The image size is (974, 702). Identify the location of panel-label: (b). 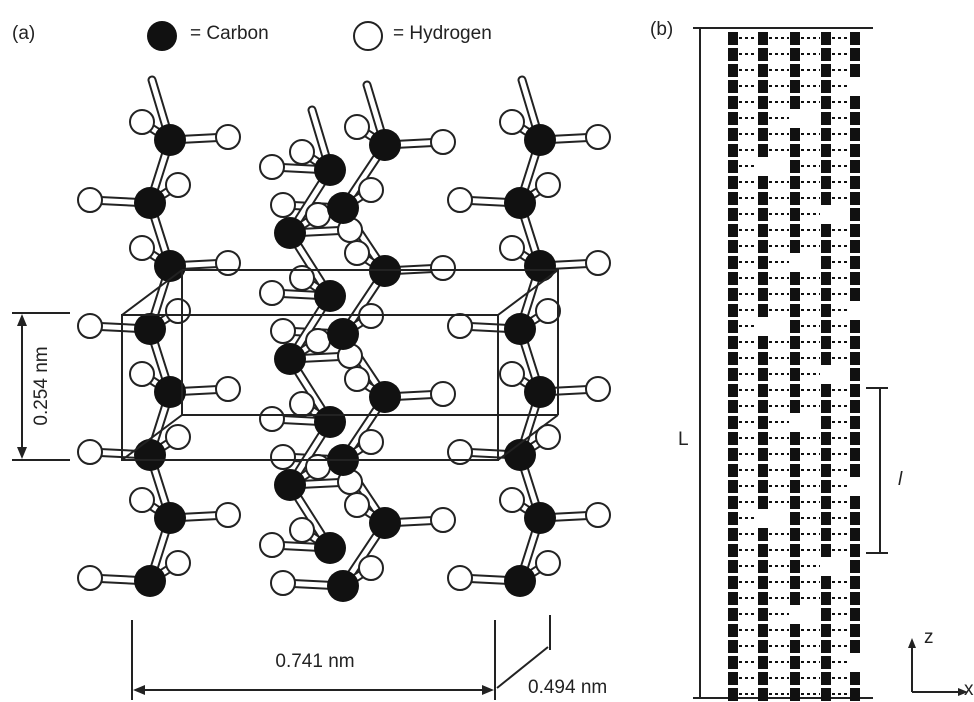
(661, 29).